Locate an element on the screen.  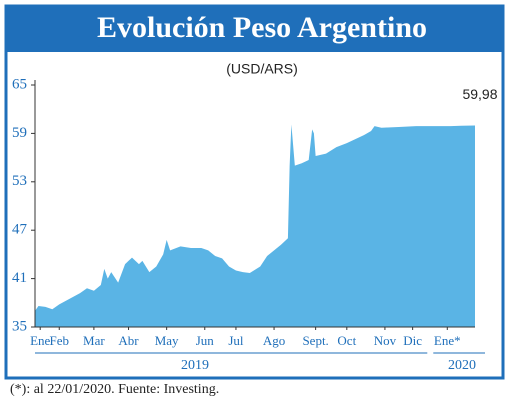
year-label: 2019 is located at coordinates (195, 365).